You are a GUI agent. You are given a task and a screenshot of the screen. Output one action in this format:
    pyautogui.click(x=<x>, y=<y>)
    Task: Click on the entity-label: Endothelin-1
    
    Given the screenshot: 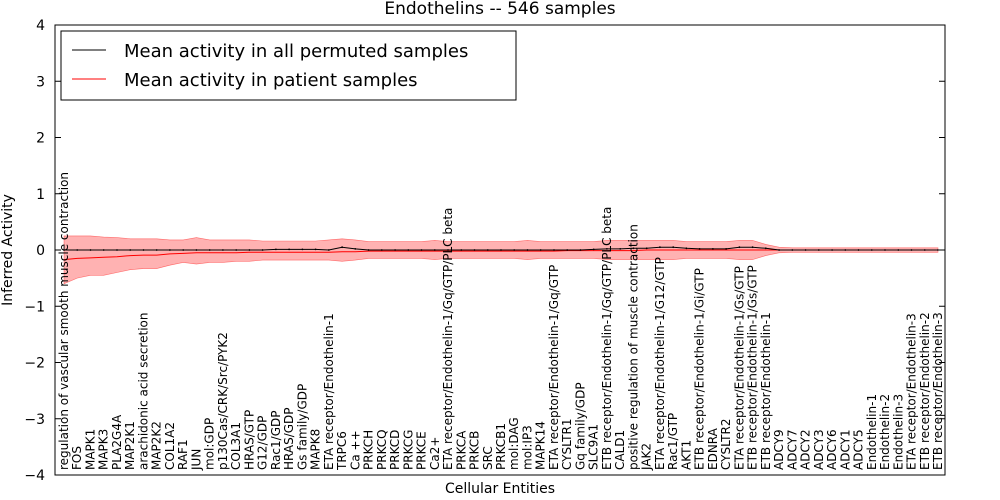 What is the action you would take?
    pyautogui.click(x=872, y=432)
    